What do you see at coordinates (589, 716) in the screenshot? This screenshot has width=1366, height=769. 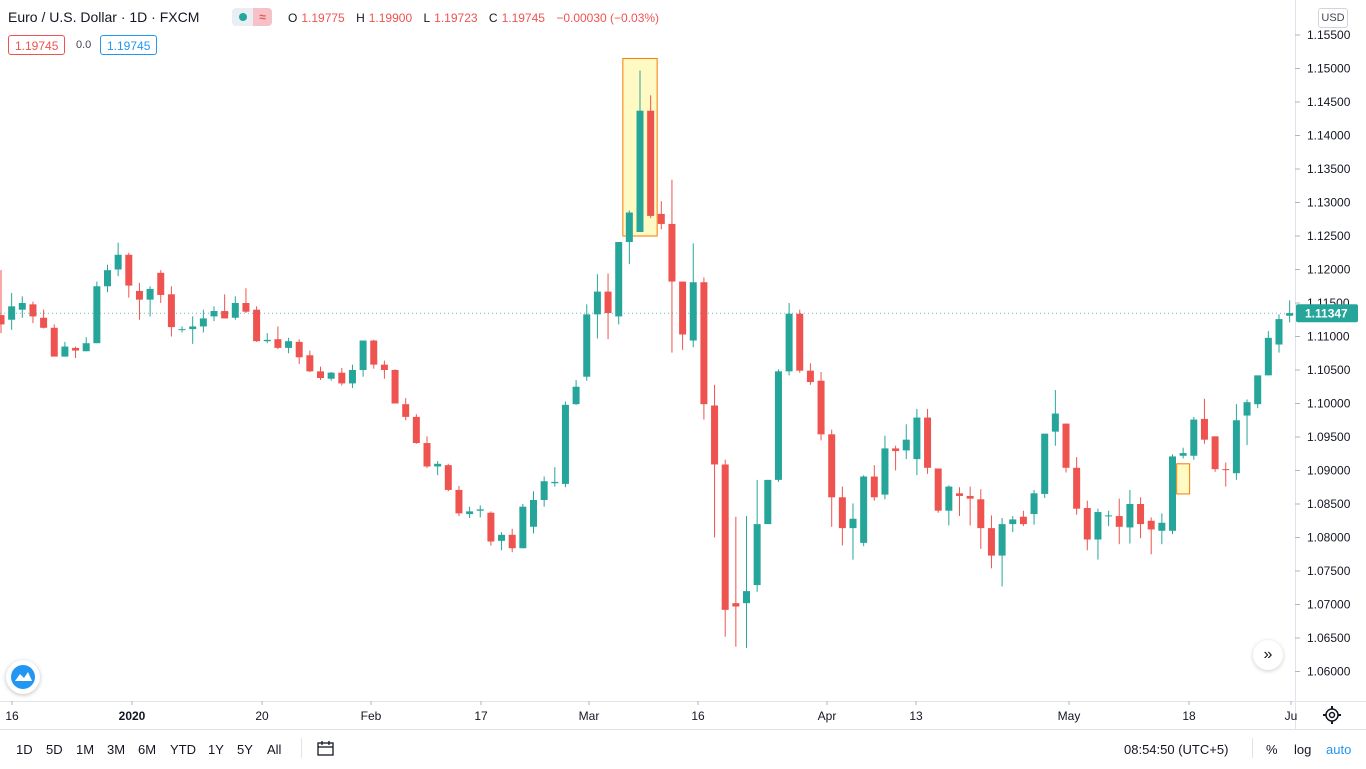 I see `time-label: Mar` at bounding box center [589, 716].